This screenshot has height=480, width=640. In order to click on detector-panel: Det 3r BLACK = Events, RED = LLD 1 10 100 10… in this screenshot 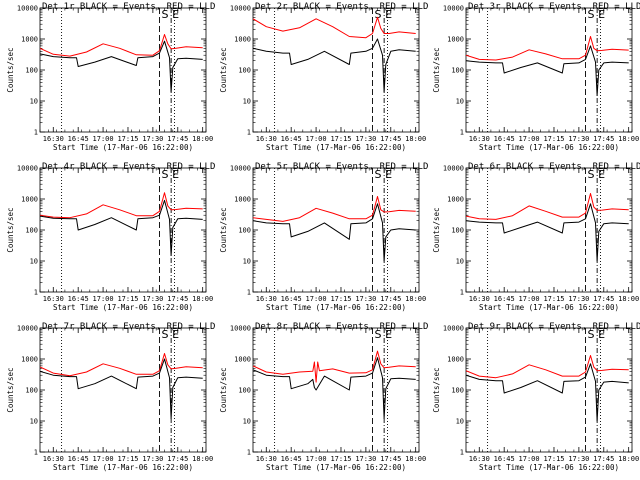, I will do `click(536, 77)`.